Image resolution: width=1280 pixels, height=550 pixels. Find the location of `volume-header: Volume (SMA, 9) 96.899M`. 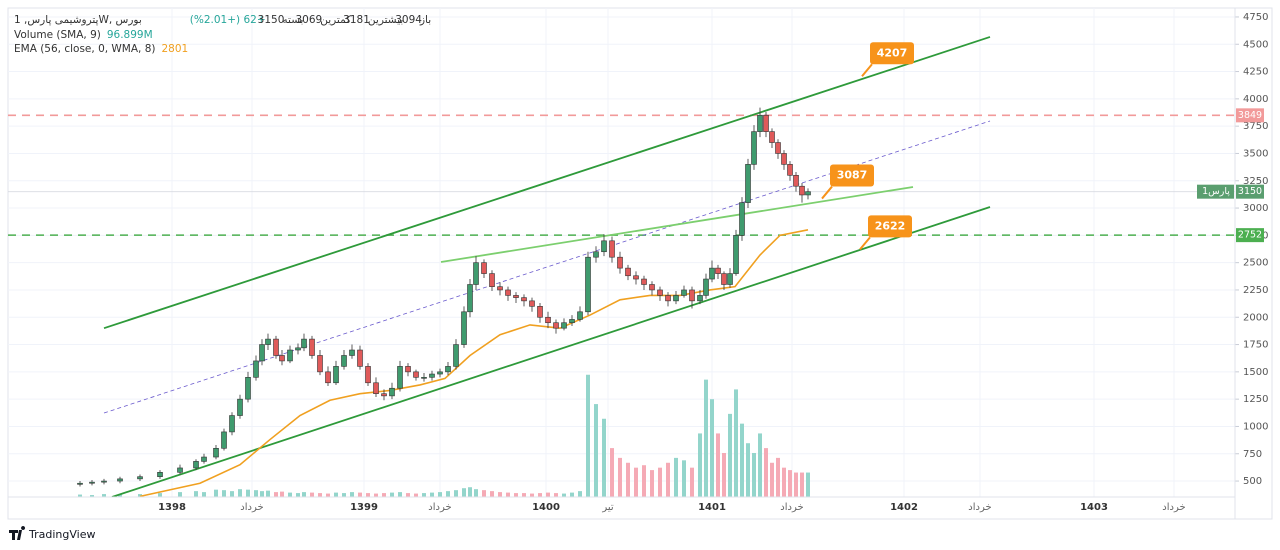

volume-header: Volume (SMA, 9) 96.899M is located at coordinates (83, 35).